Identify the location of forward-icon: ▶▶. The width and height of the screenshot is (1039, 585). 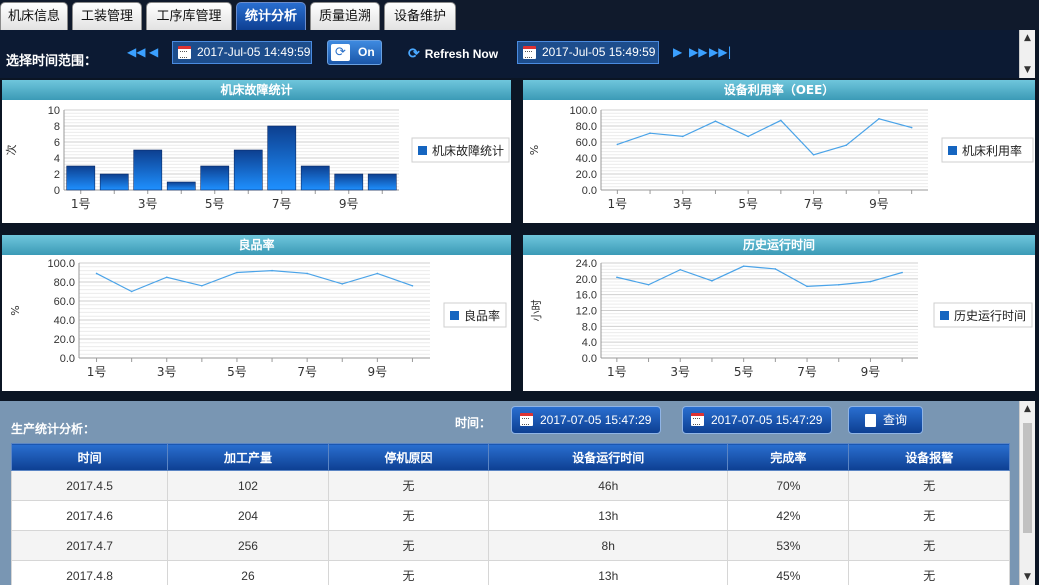
(698, 52).